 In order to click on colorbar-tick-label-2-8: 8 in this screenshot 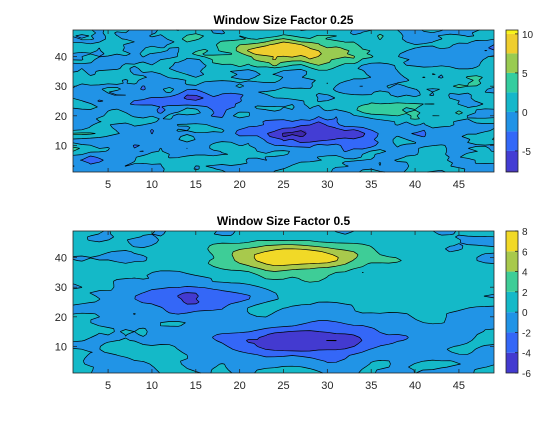, I will do `click(525, 232)`.